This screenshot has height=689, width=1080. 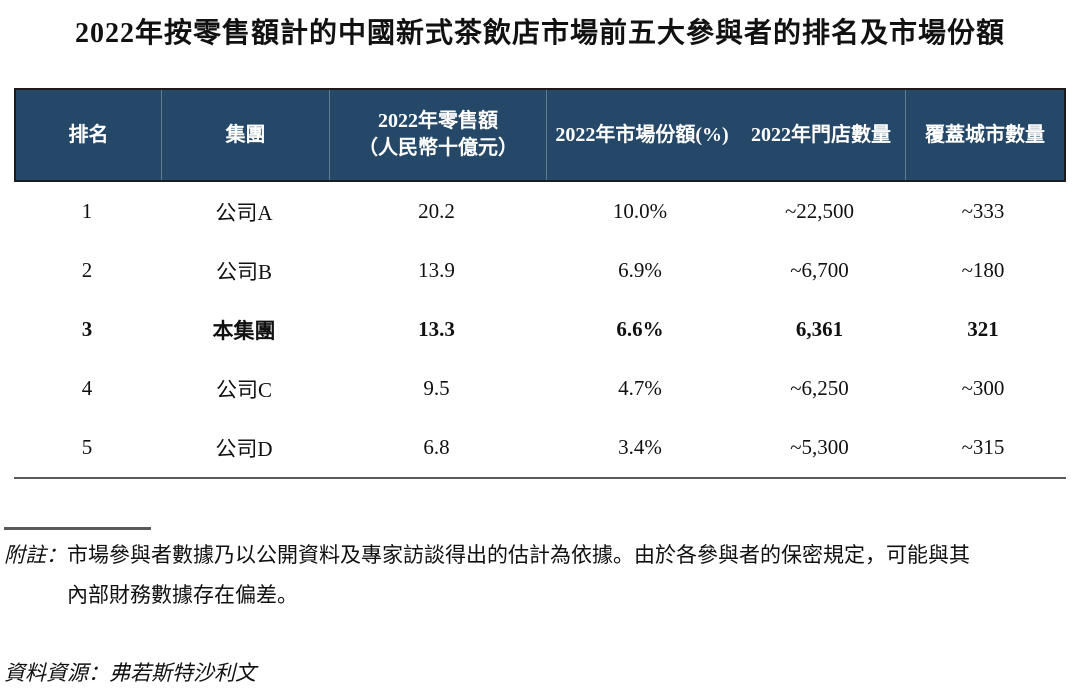 What do you see at coordinates (540, 388) in the screenshot?
I see `table-row-4: 4 公司C 9.5 4.7% ~6,250 ~300` at bounding box center [540, 388].